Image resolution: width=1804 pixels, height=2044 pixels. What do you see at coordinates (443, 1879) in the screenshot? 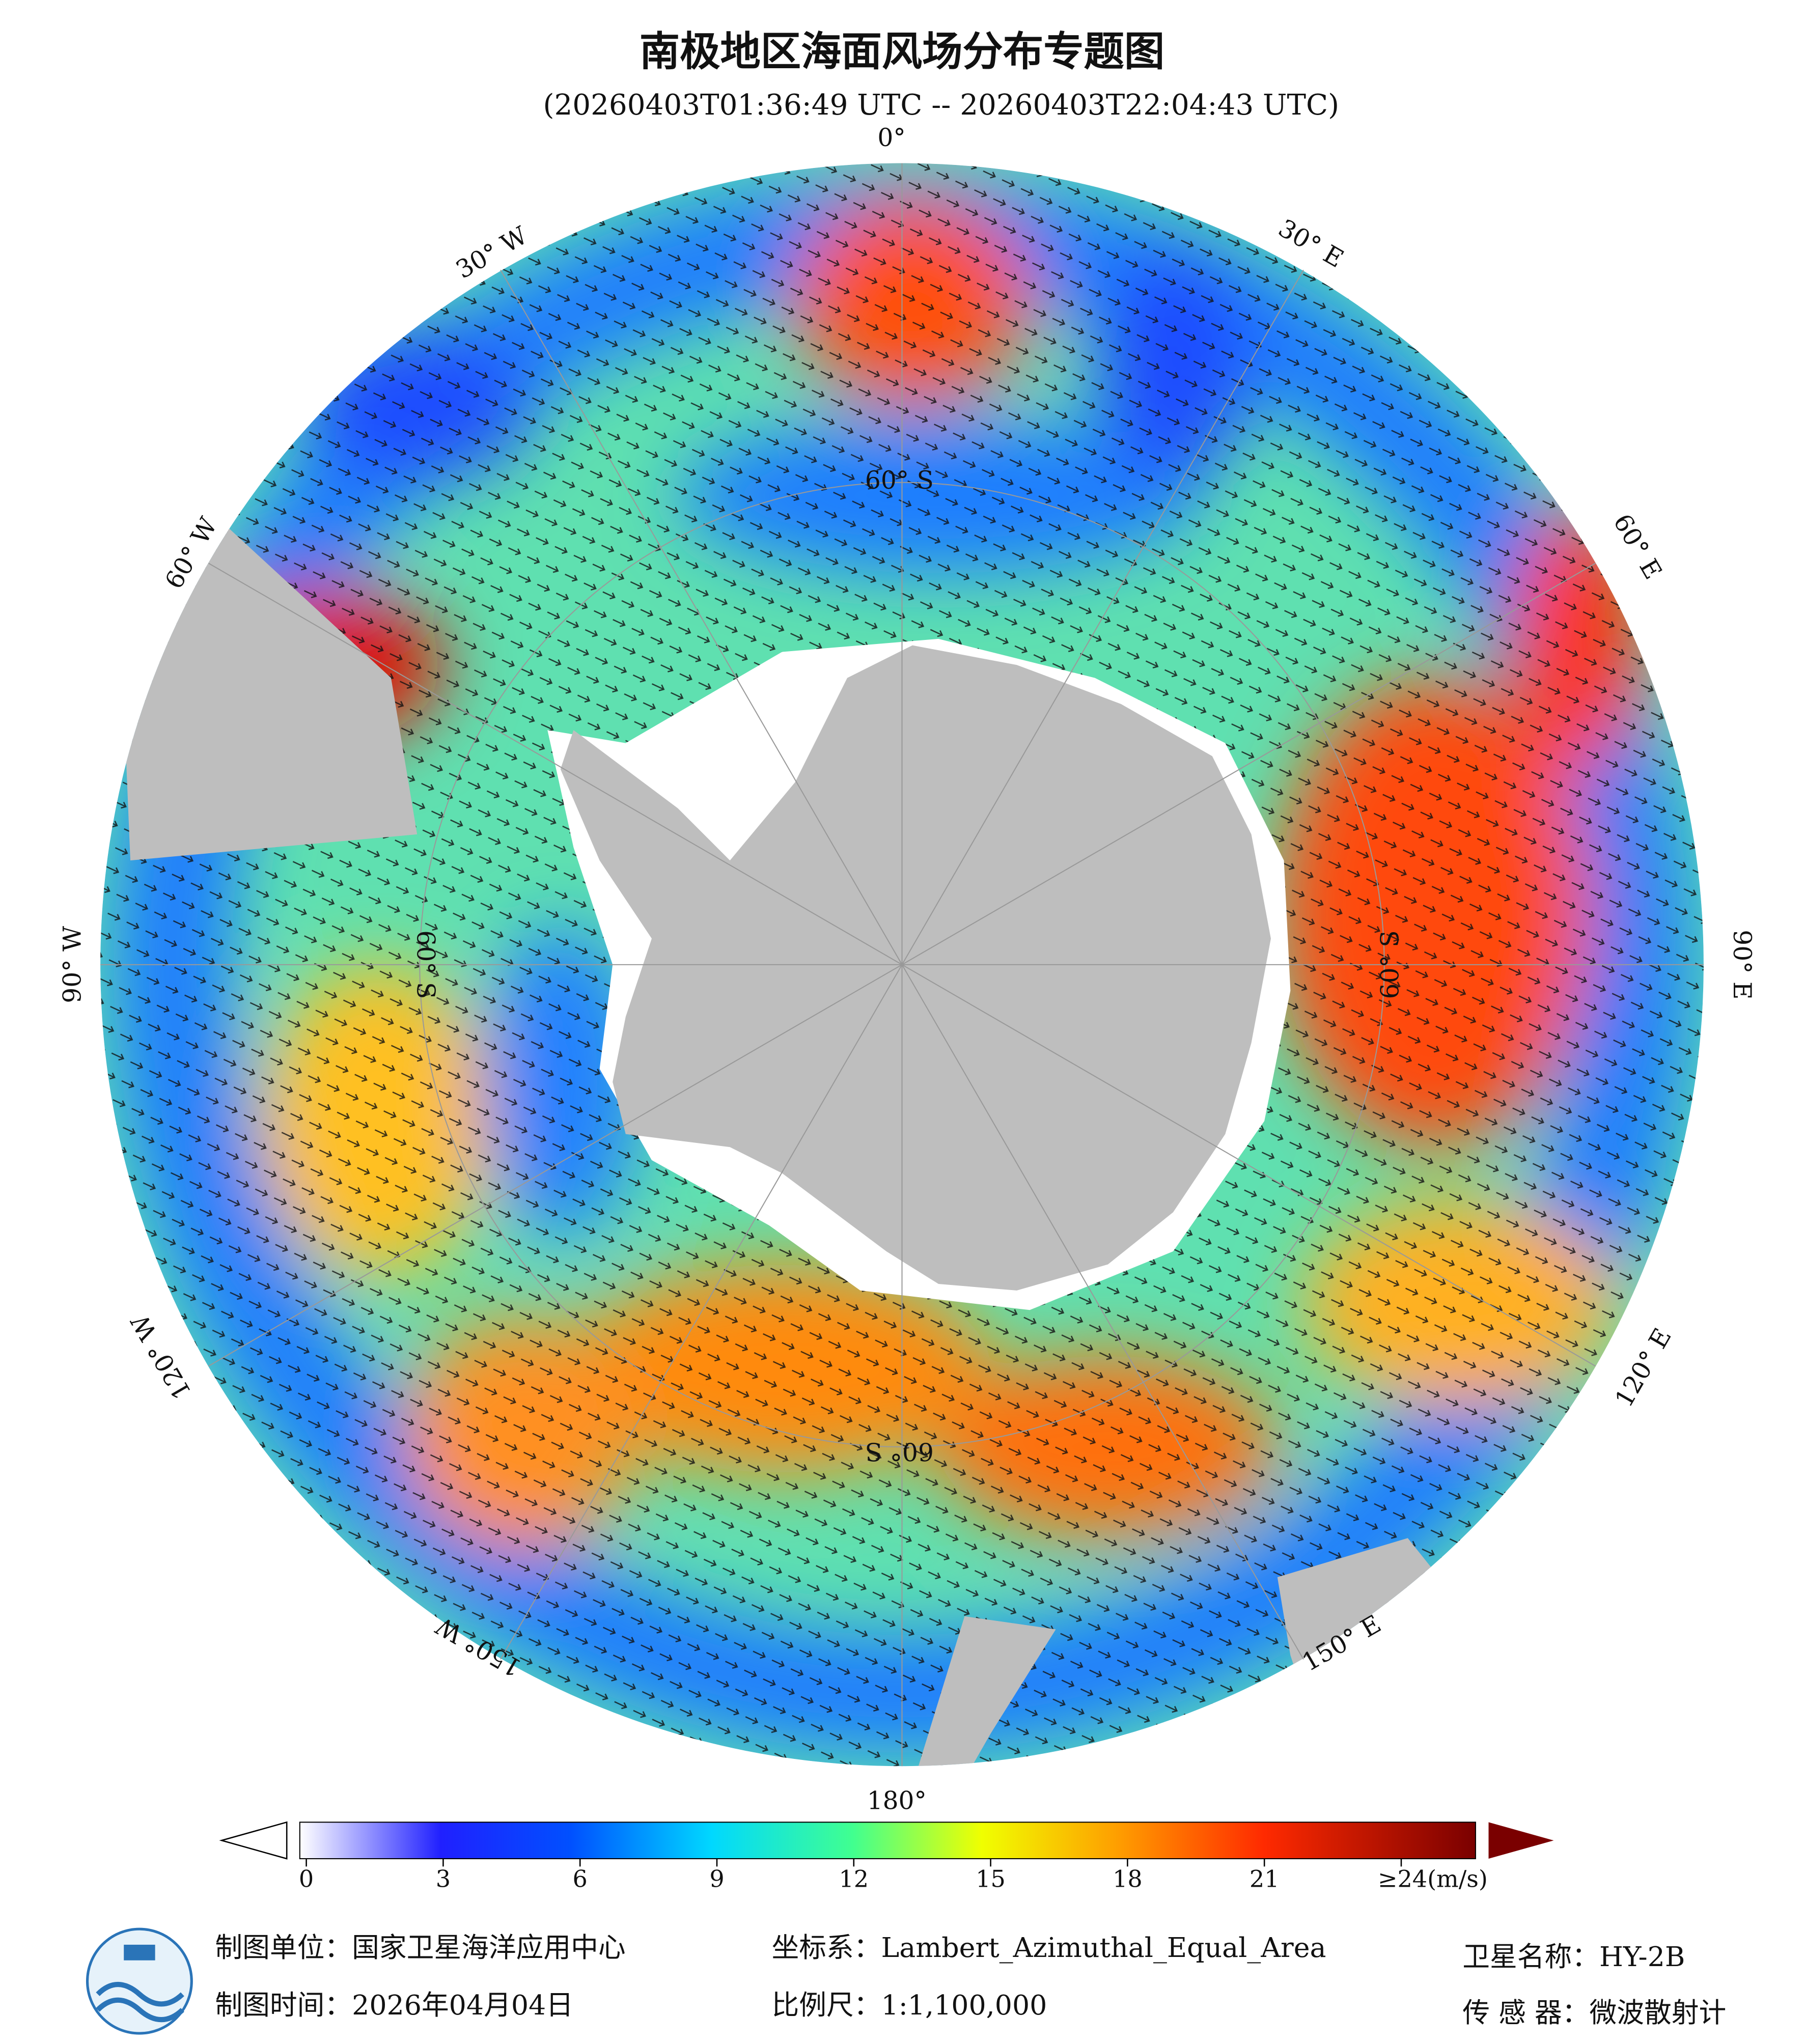
I see `colorbar-tick-label: 3` at bounding box center [443, 1879].